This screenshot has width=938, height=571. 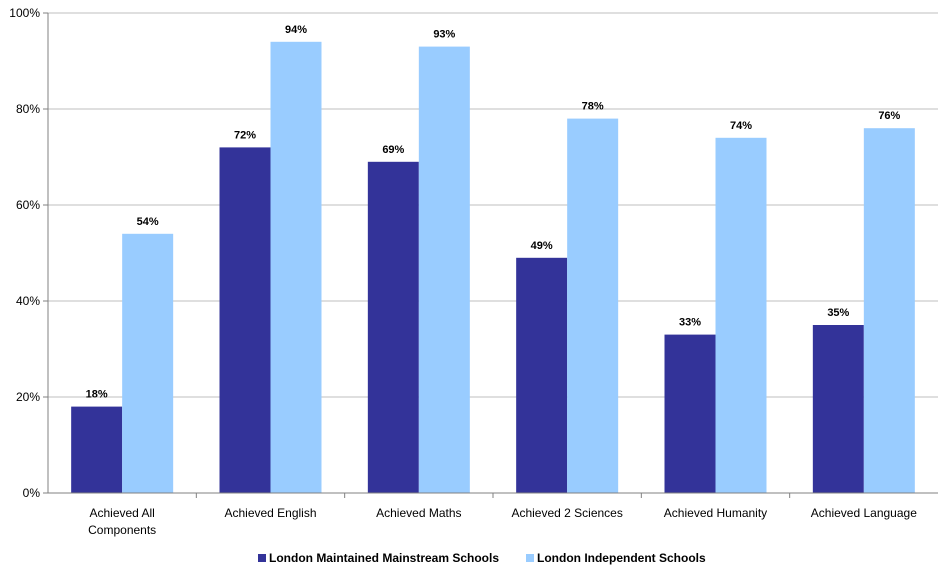 I want to click on y-tick-label: 100%, so click(x=24, y=13).